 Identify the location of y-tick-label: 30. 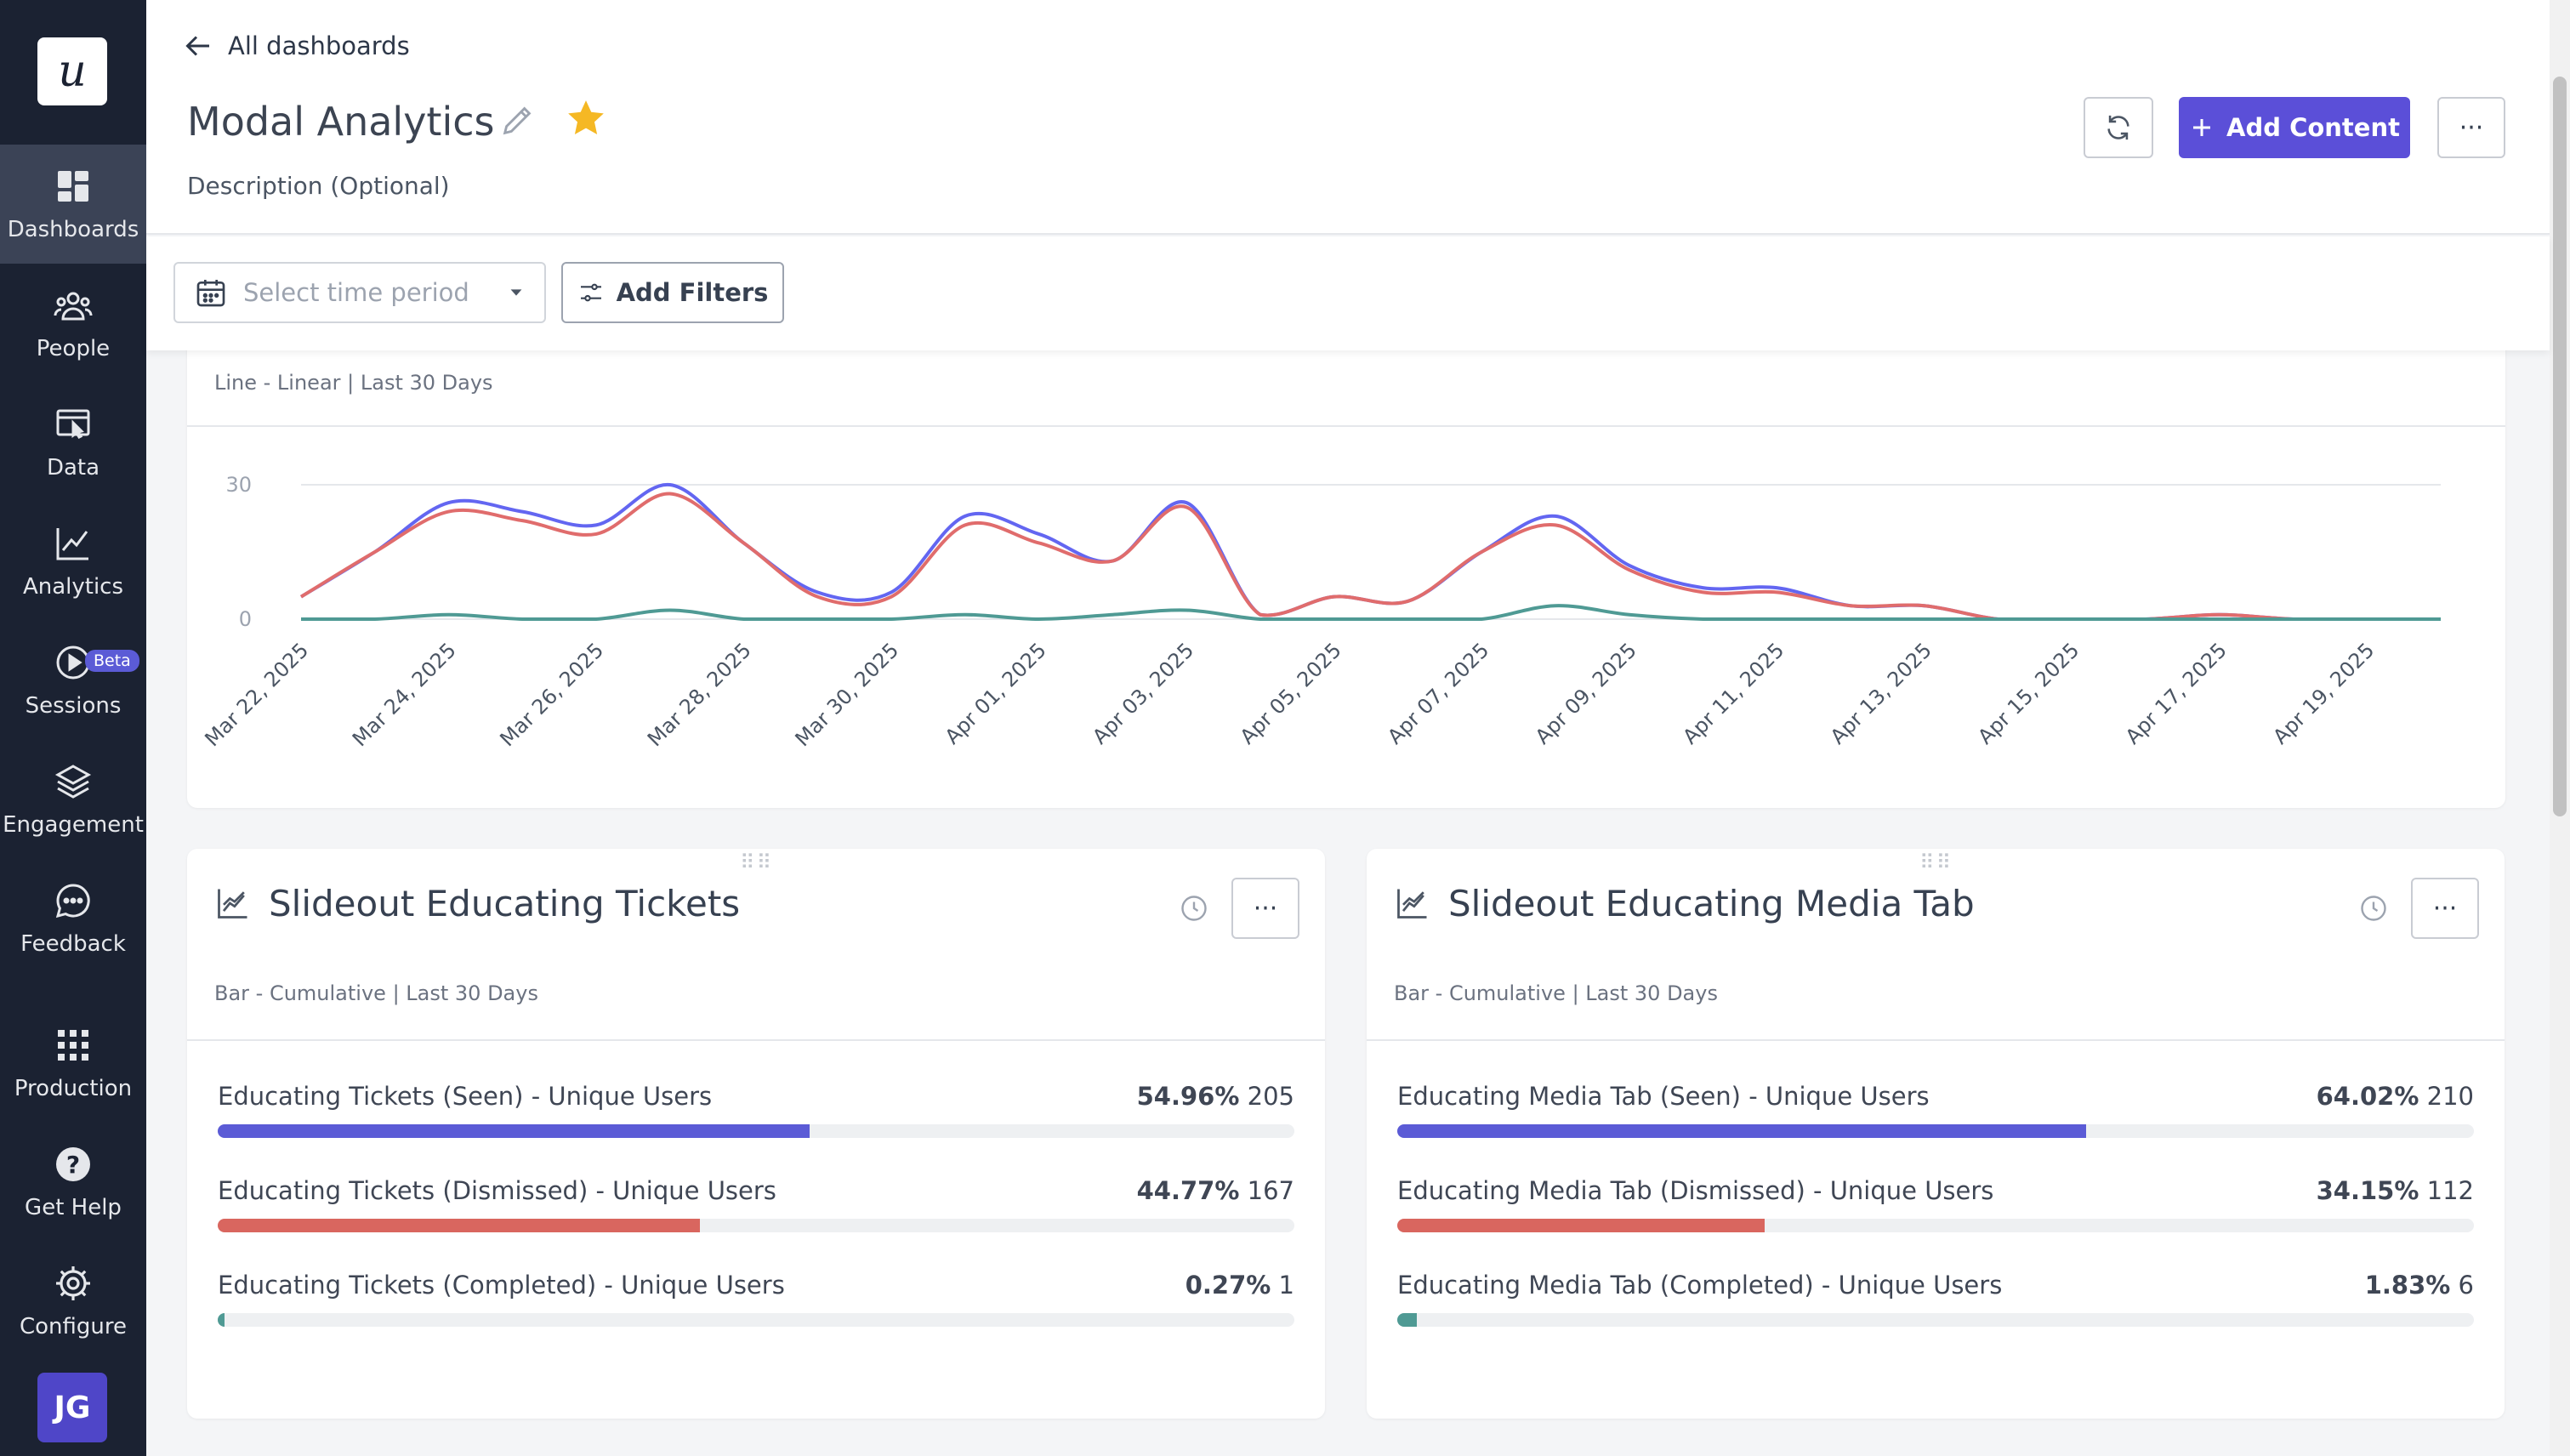
(238, 485).